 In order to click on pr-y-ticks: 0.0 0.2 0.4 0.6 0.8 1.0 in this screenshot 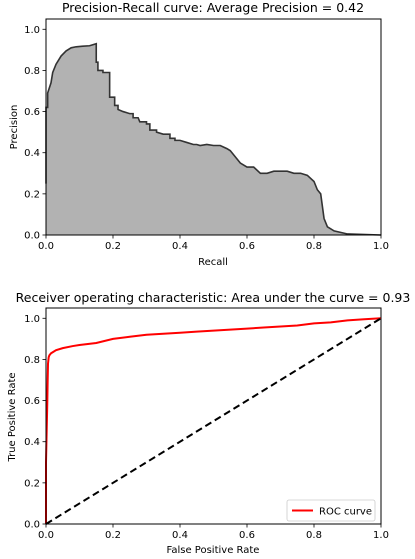, I will do `click(35, 133)`.